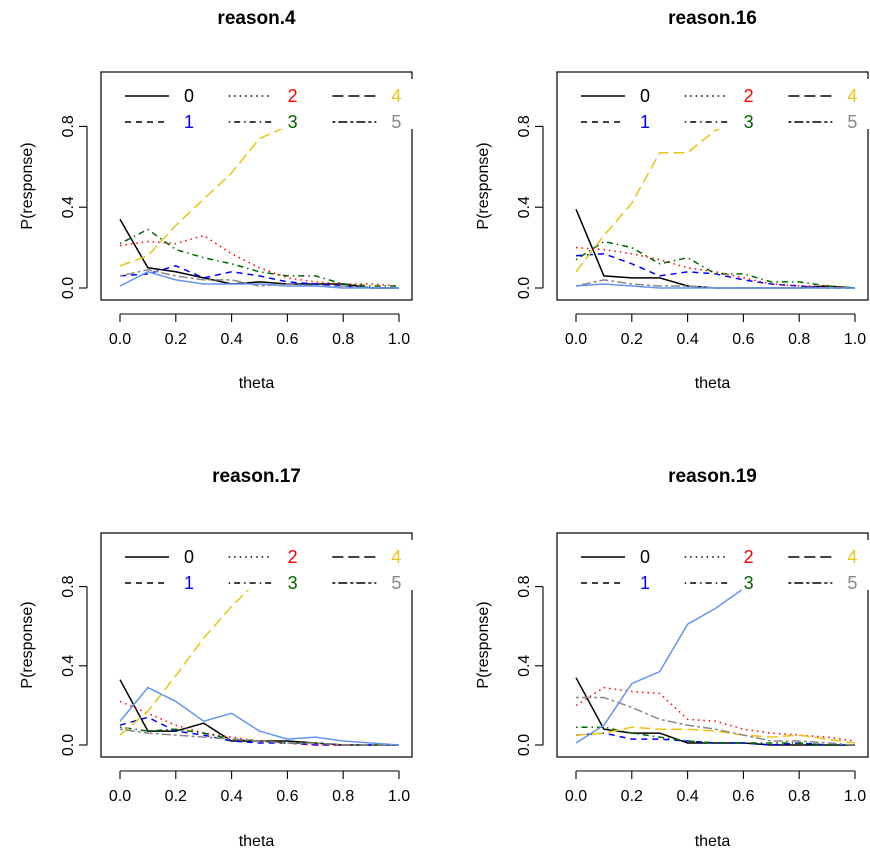 The width and height of the screenshot is (870, 859). I want to click on panel-title: reason.17, so click(256, 476).